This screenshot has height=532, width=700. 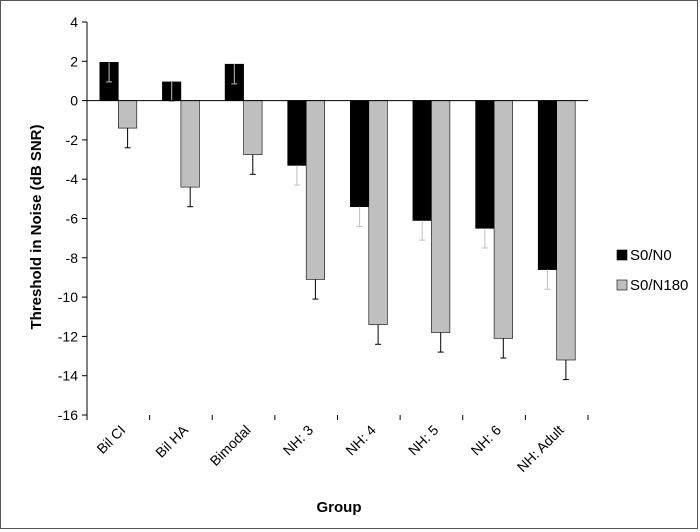 I want to click on legend-swatch-s0-n180, so click(x=622, y=285).